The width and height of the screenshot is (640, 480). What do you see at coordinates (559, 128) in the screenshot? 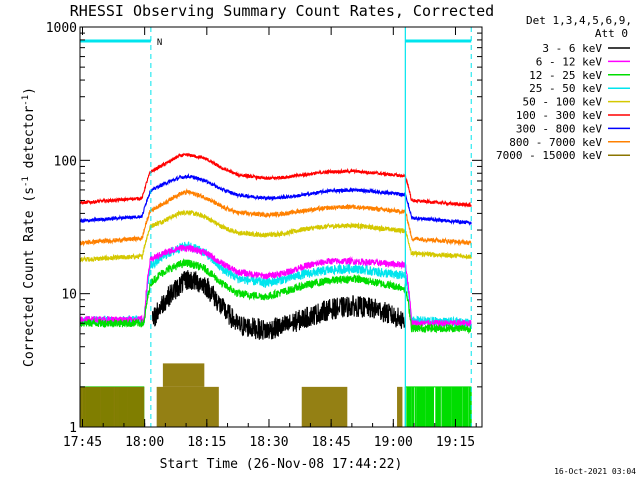
I see `legend-label-6: 300 - 800 keV` at bounding box center [559, 128].